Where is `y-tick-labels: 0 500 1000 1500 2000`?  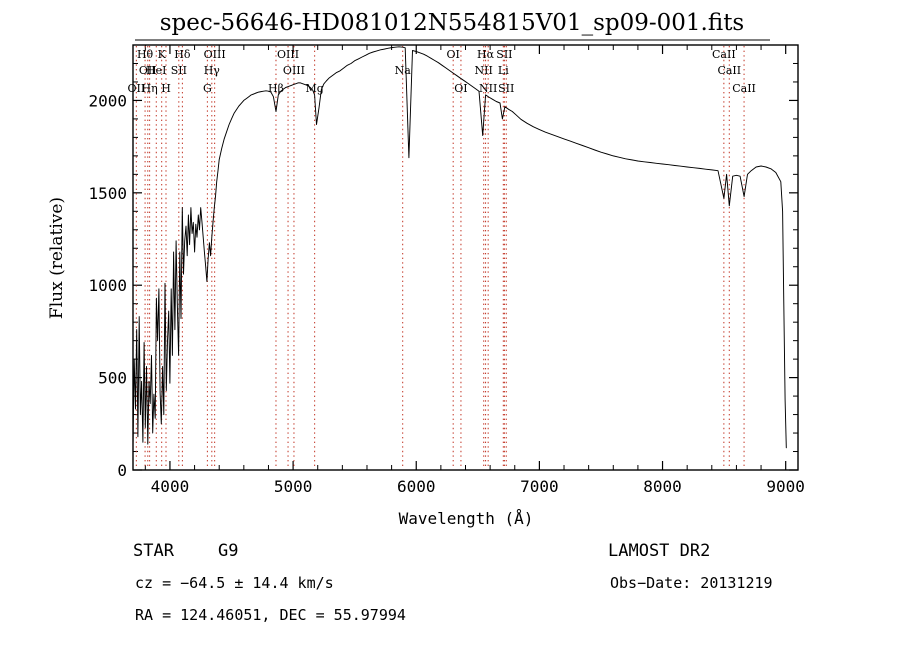 y-tick-labels: 0 500 1000 1500 2000 is located at coordinates (107, 285).